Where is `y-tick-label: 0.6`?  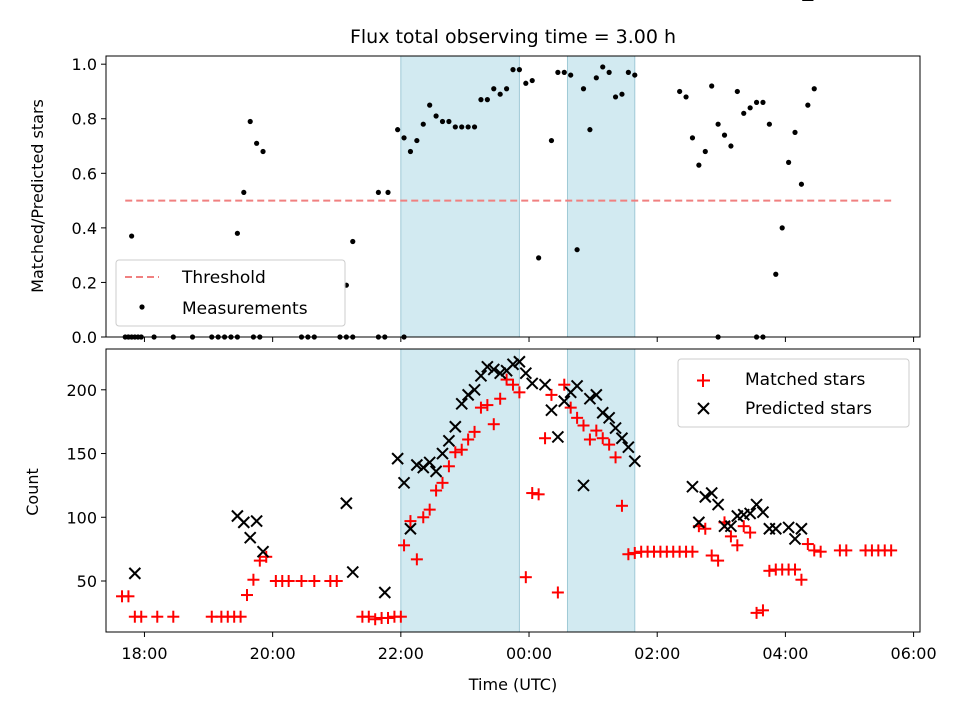
y-tick-label: 0.6 is located at coordinates (84, 173).